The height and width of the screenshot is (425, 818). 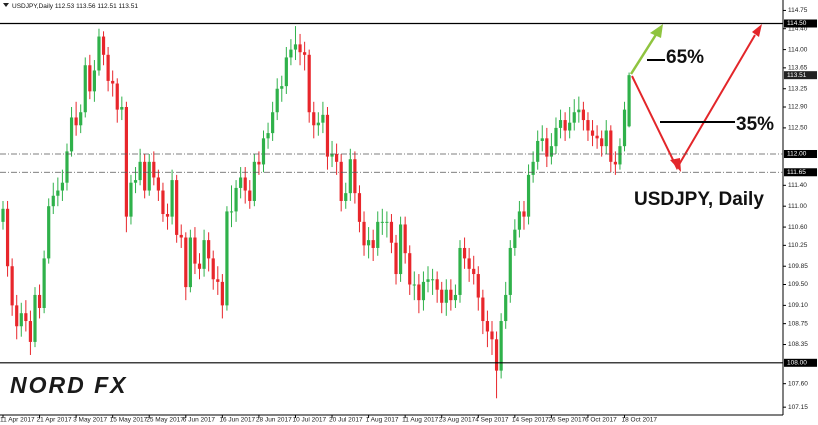 I want to click on y-tick-label: 112.50, so click(x=798, y=128).